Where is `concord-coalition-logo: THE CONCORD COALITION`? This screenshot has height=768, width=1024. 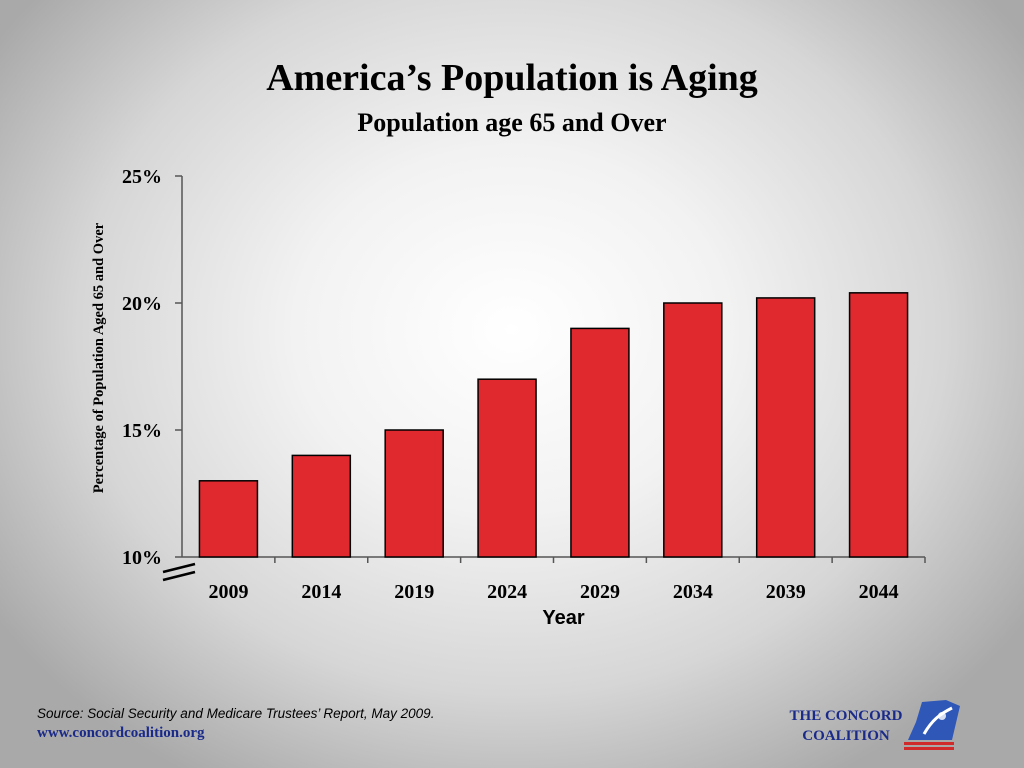
concord-coalition-logo: THE CONCORD COALITION is located at coordinates (871, 726).